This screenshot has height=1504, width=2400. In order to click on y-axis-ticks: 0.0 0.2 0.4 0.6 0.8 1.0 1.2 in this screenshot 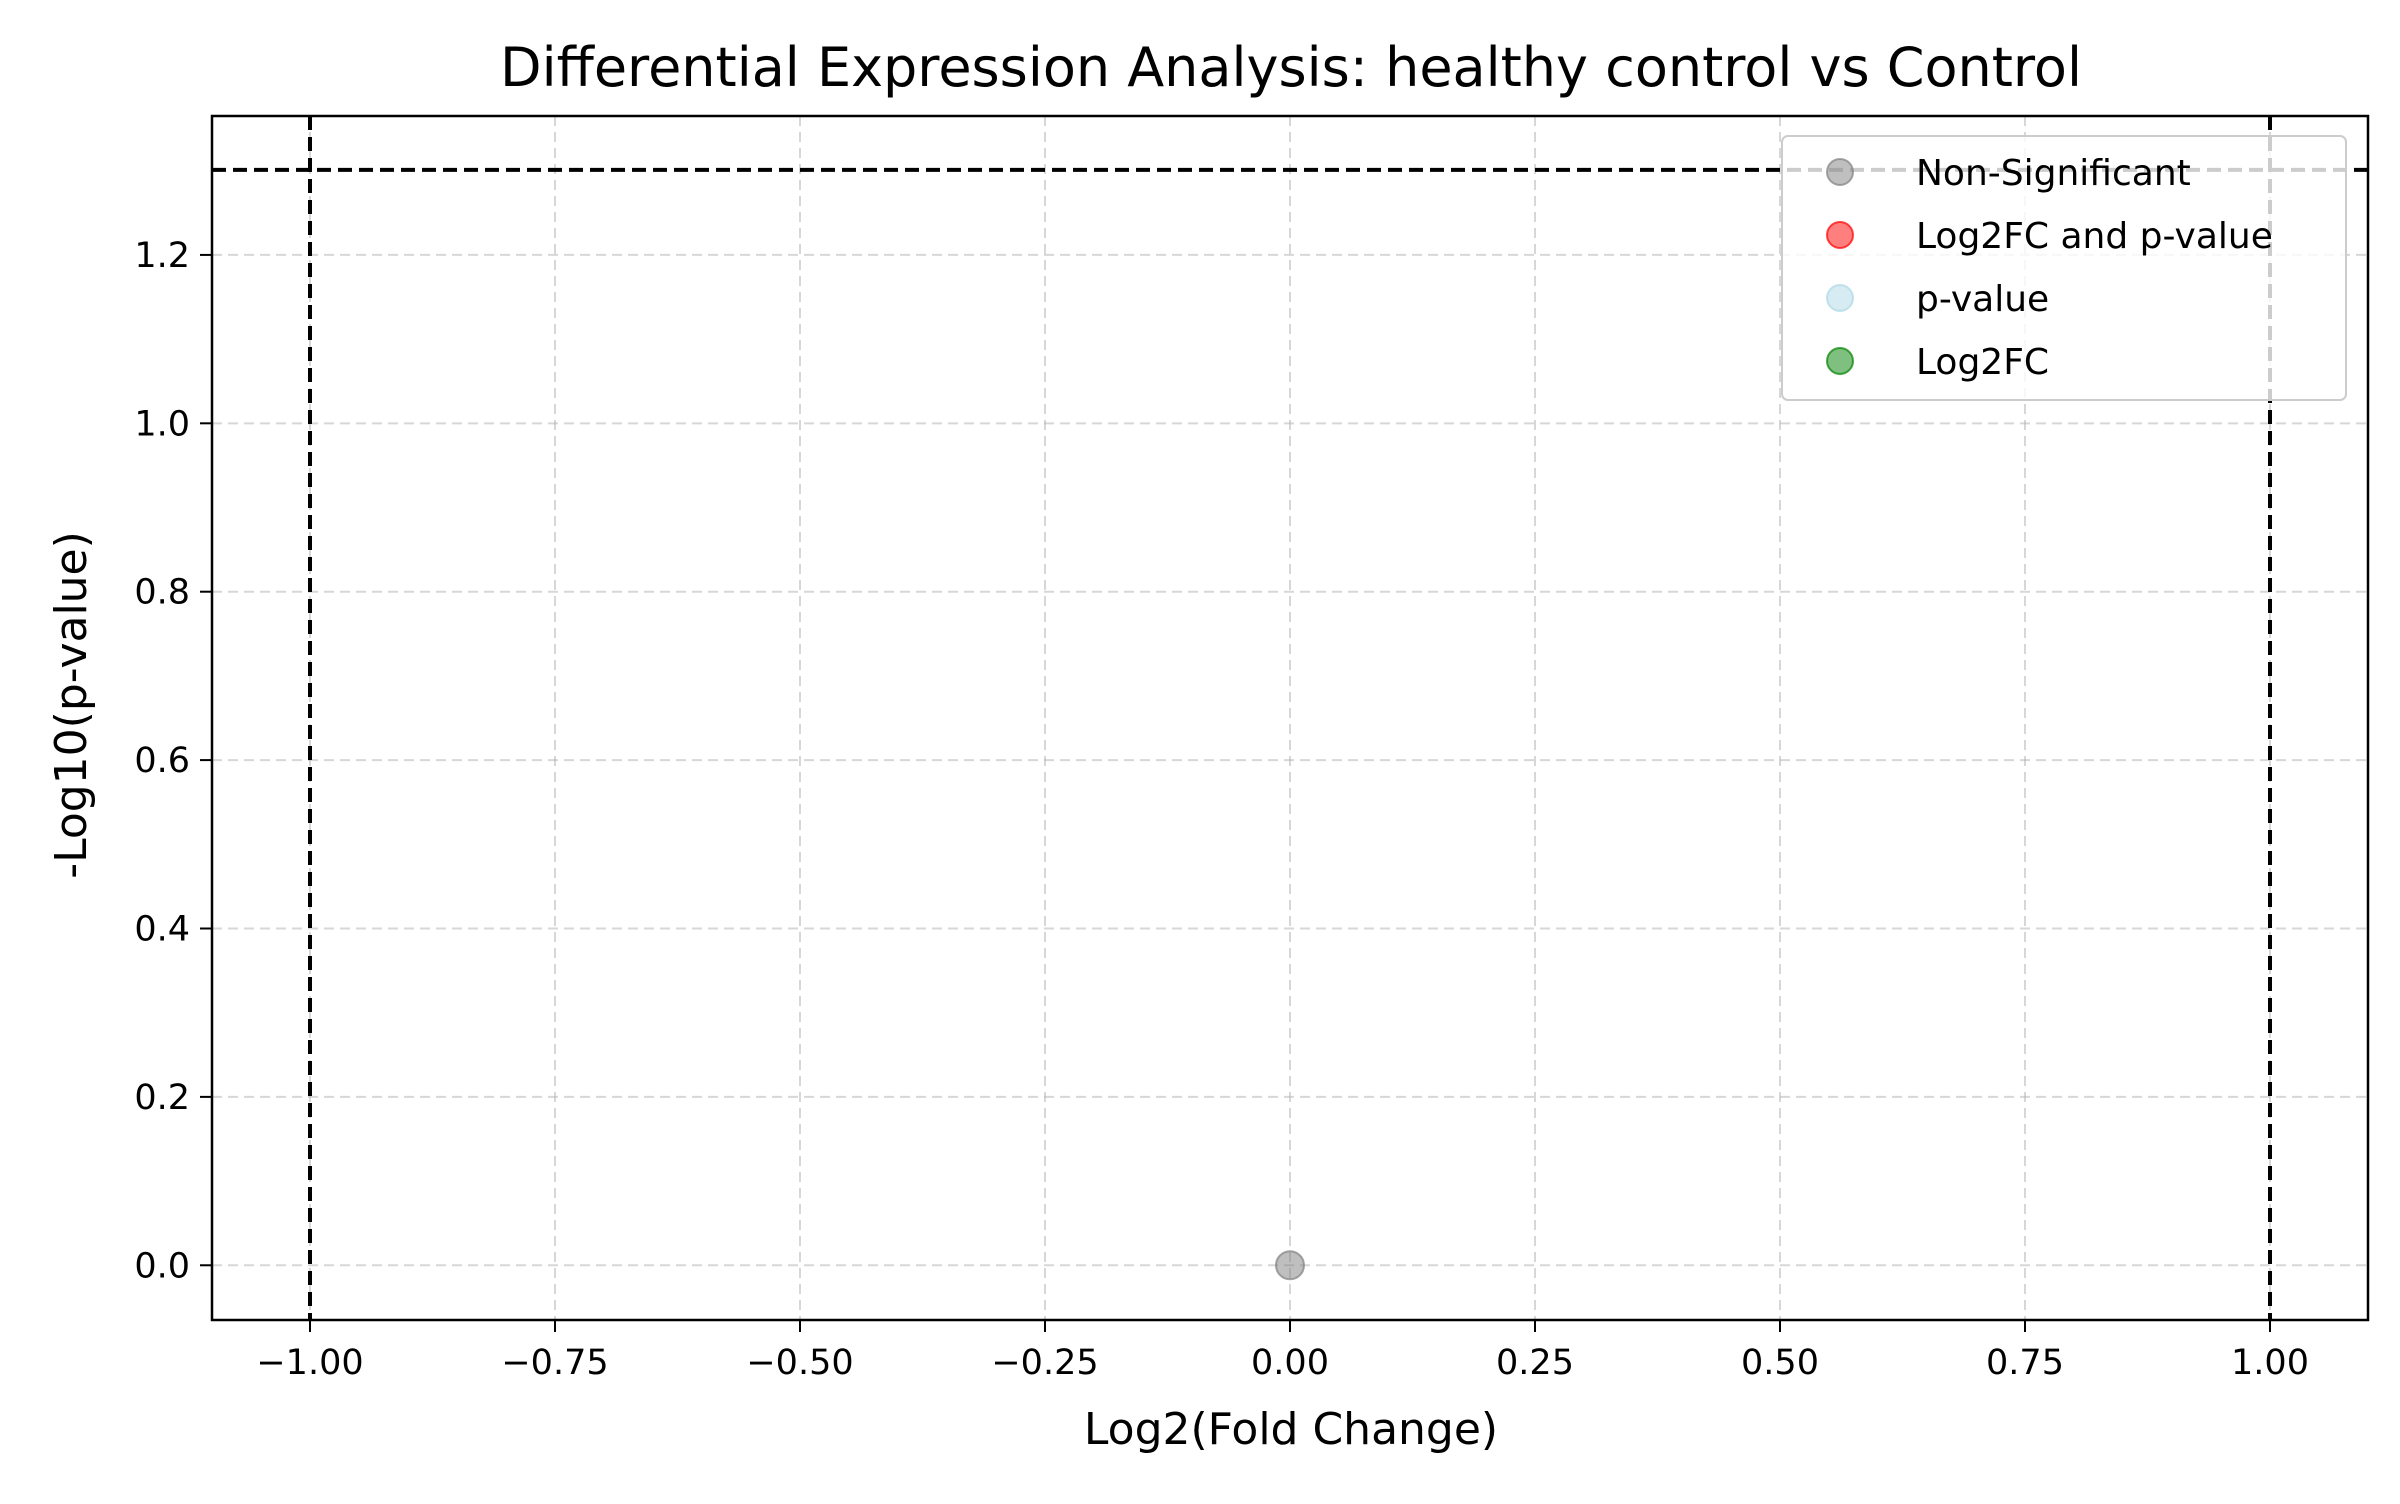, I will do `click(173, 761)`.